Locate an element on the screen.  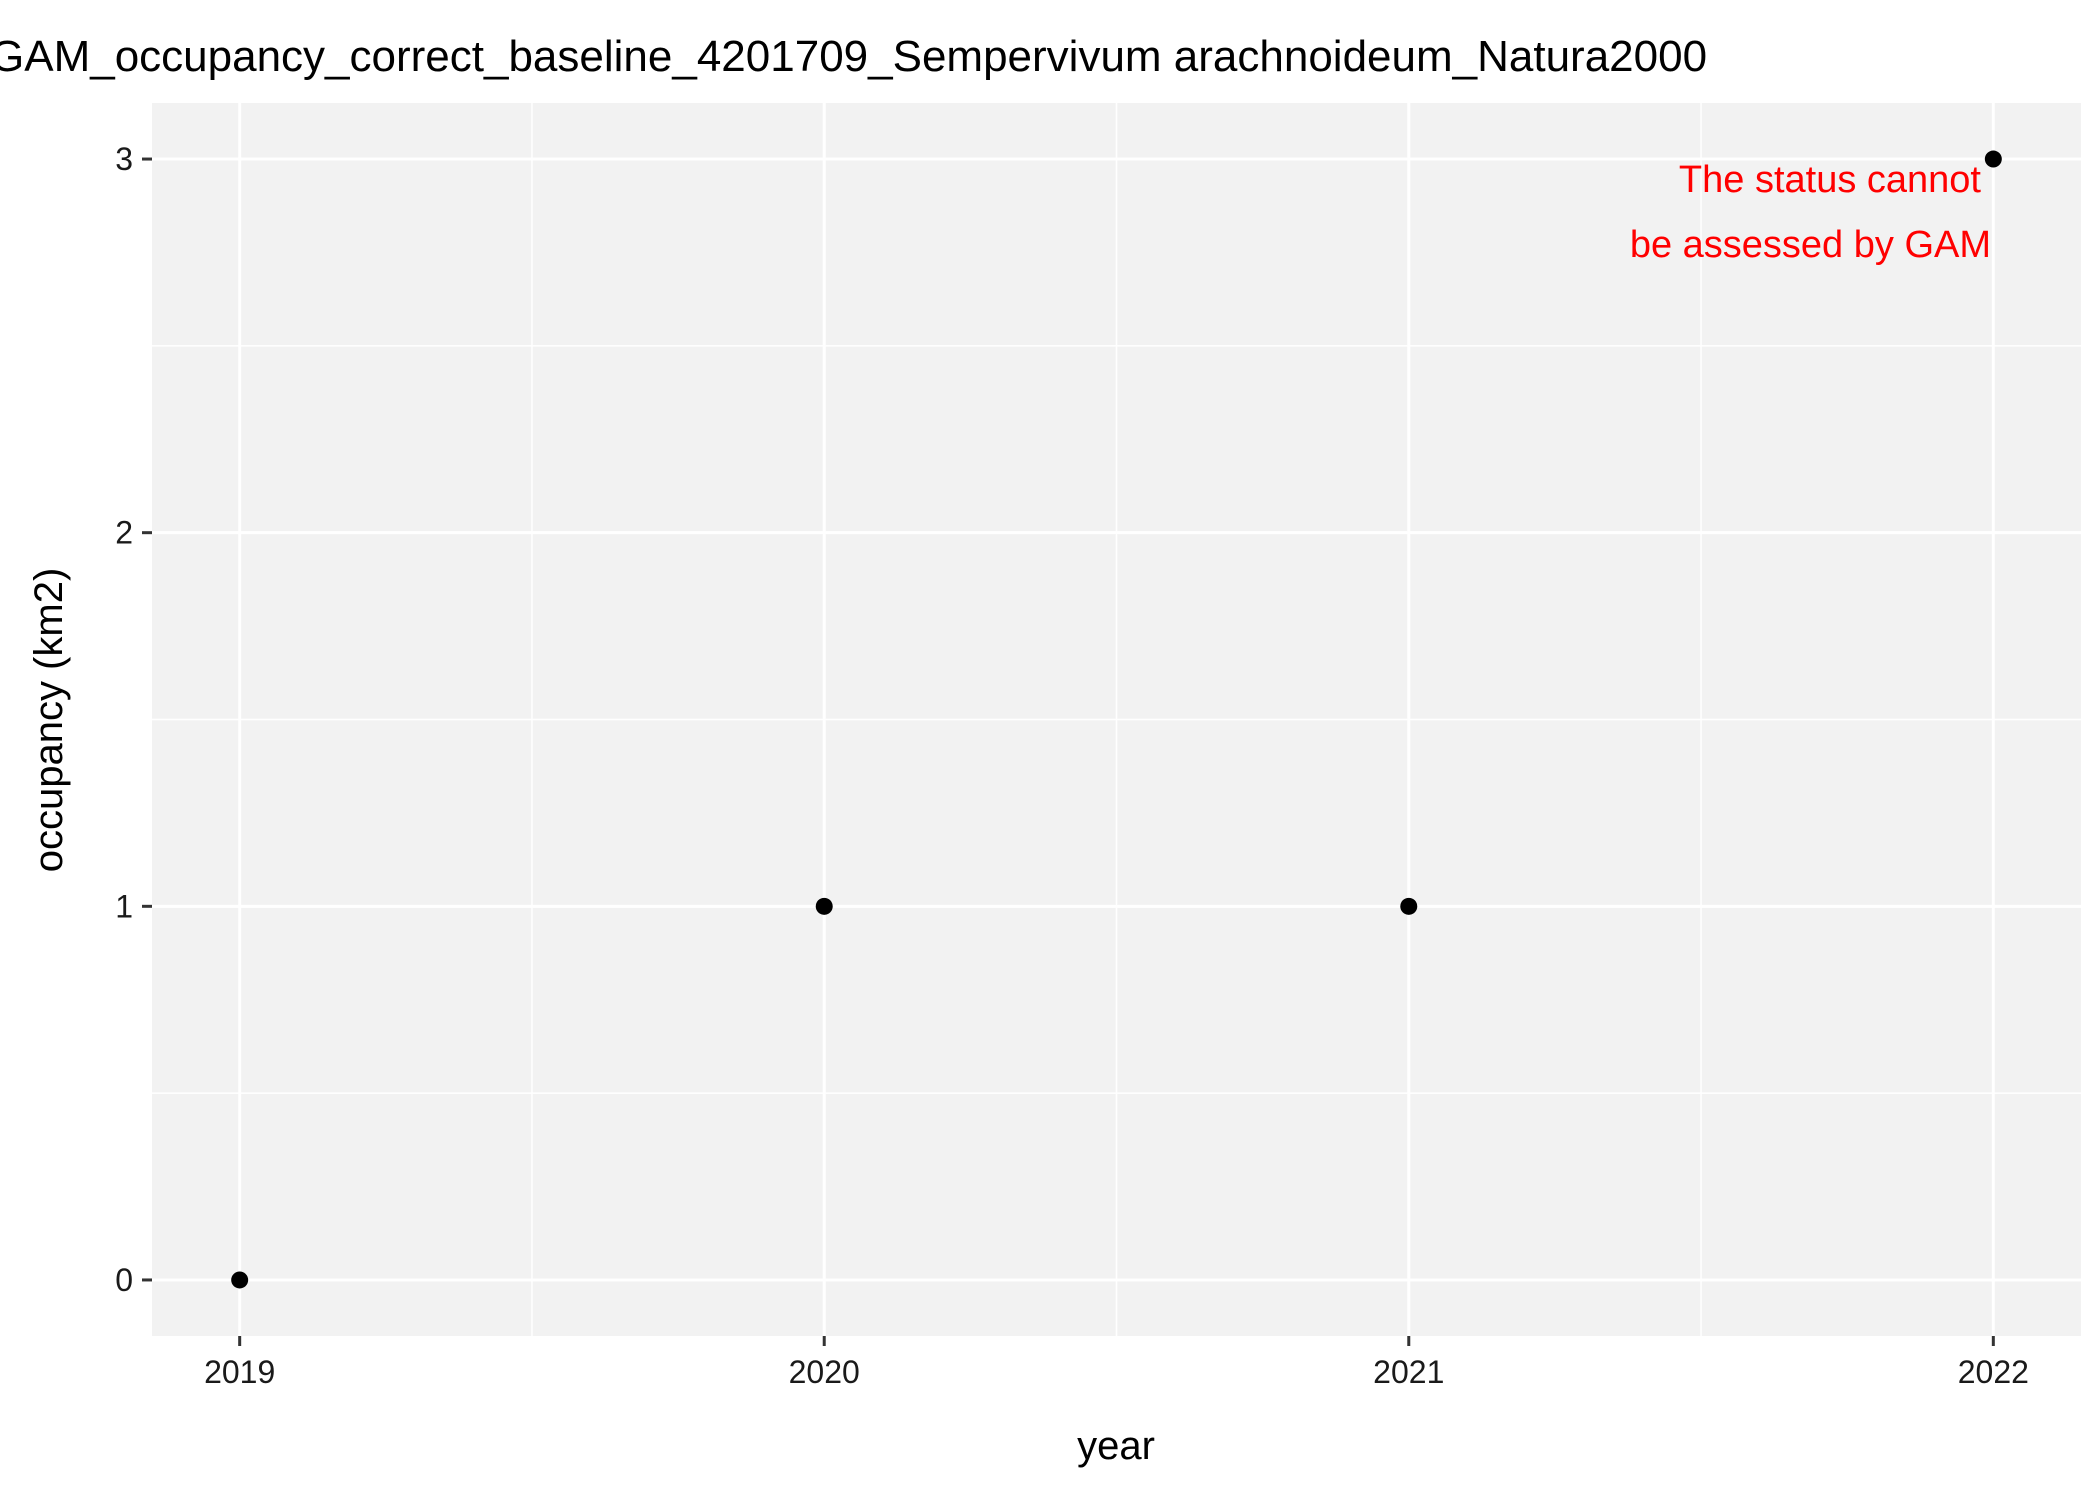
x-axis-title: year is located at coordinates (1116, 1446).